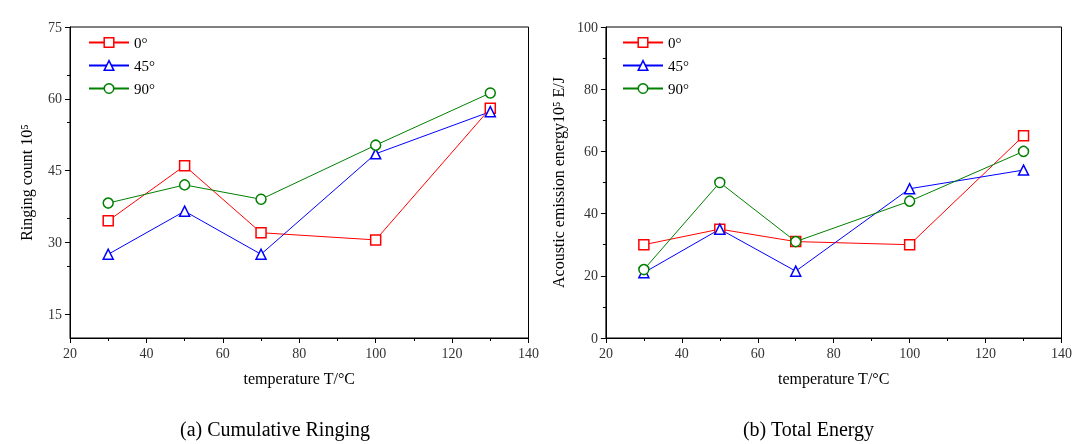 The height and width of the screenshot is (444, 1083). Describe the element at coordinates (594, 338) in the screenshot. I see `y-tick-label: 0` at that location.